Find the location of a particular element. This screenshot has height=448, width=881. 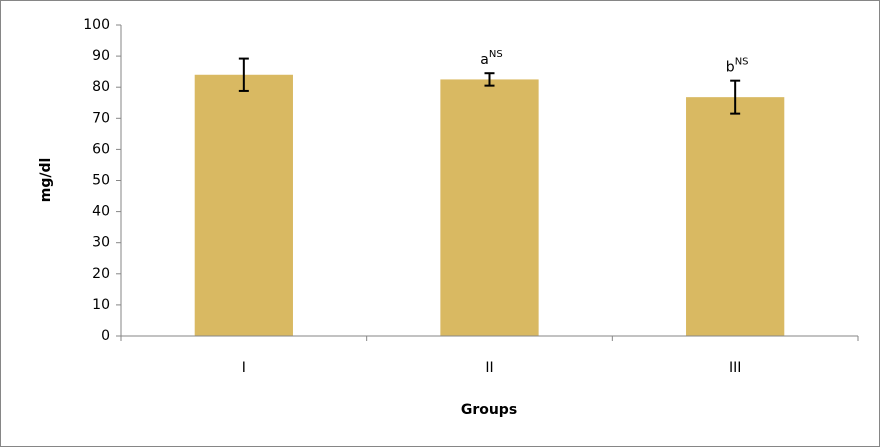

y-tick-label: 100 is located at coordinates (96, 25).